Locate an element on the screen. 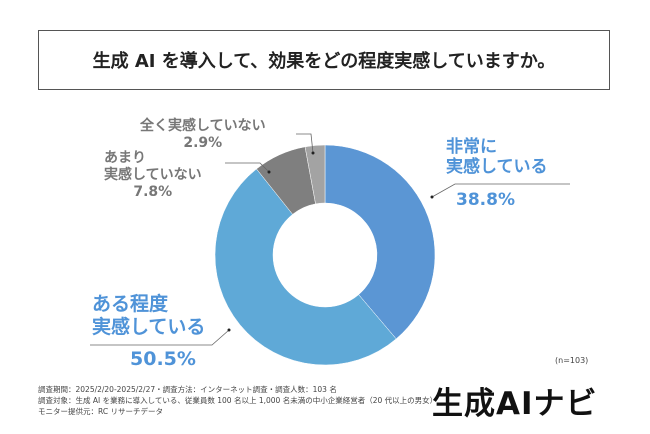 The width and height of the screenshot is (650, 434). value-notatall: 2.9% is located at coordinates (203, 142).